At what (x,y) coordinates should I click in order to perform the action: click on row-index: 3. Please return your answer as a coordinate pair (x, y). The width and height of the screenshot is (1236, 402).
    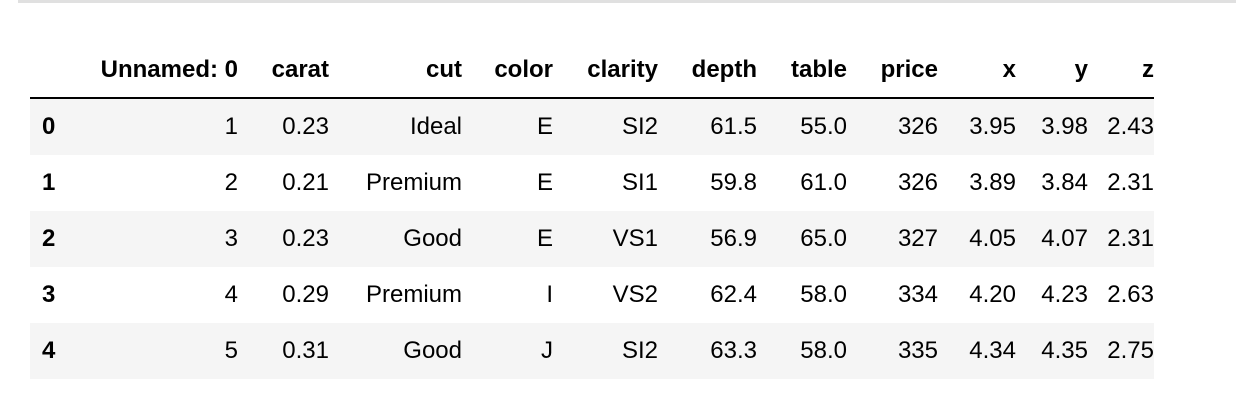
    Looking at the image, I should click on (49, 294).